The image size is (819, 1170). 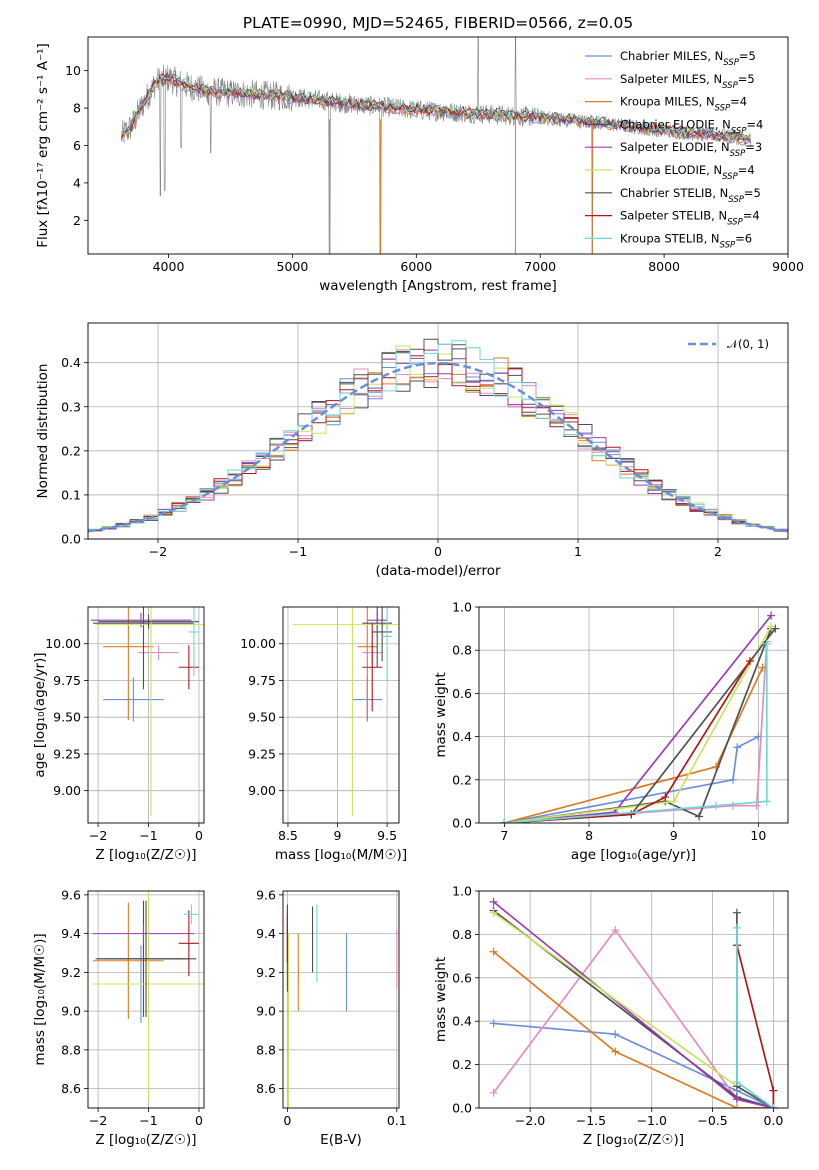 What do you see at coordinates (530, 1120) in the screenshot?
I see `x-tick-label: −2.0` at bounding box center [530, 1120].